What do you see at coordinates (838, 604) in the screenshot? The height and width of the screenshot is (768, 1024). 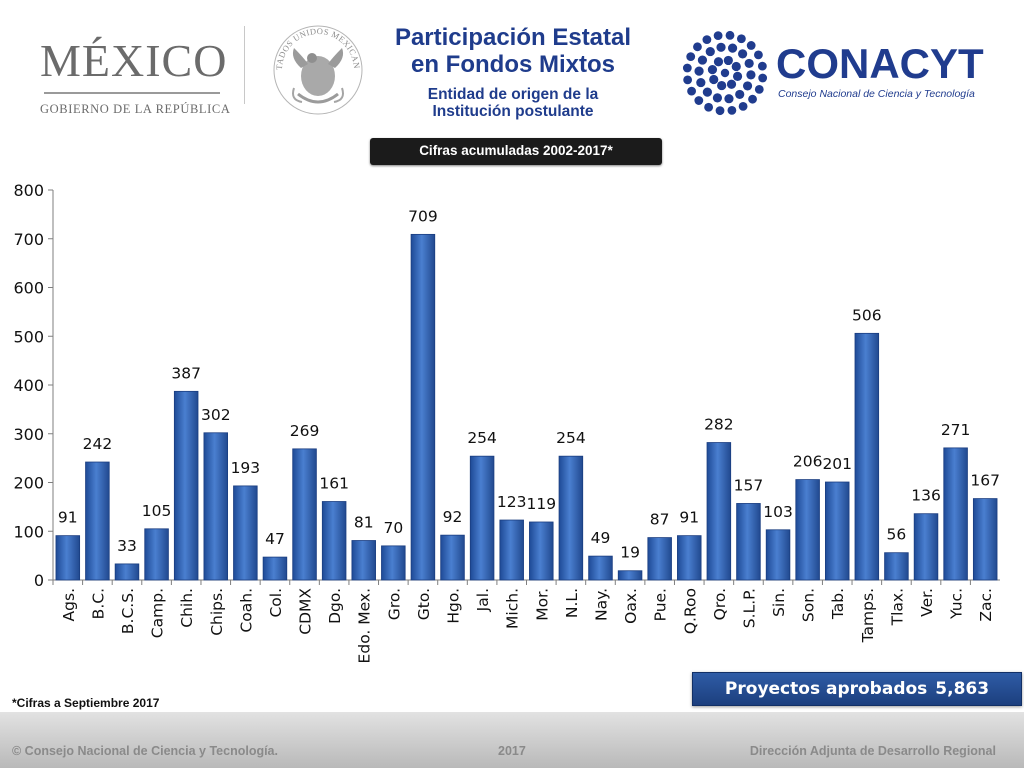 I see `x-category-label: Tab.` at bounding box center [838, 604].